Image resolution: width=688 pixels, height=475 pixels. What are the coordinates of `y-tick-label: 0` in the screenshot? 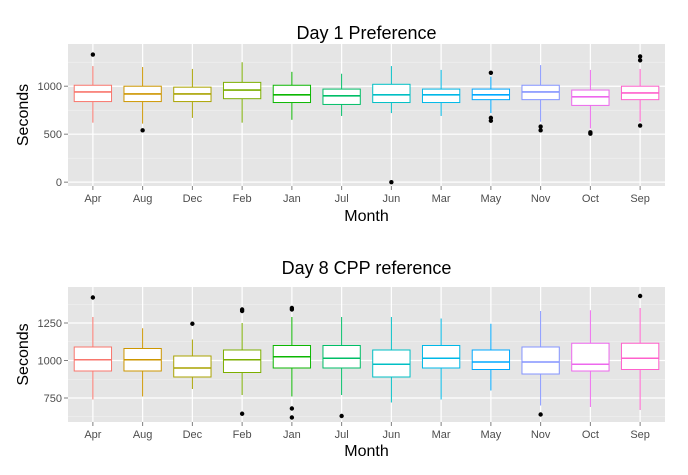 It's located at (59, 183).